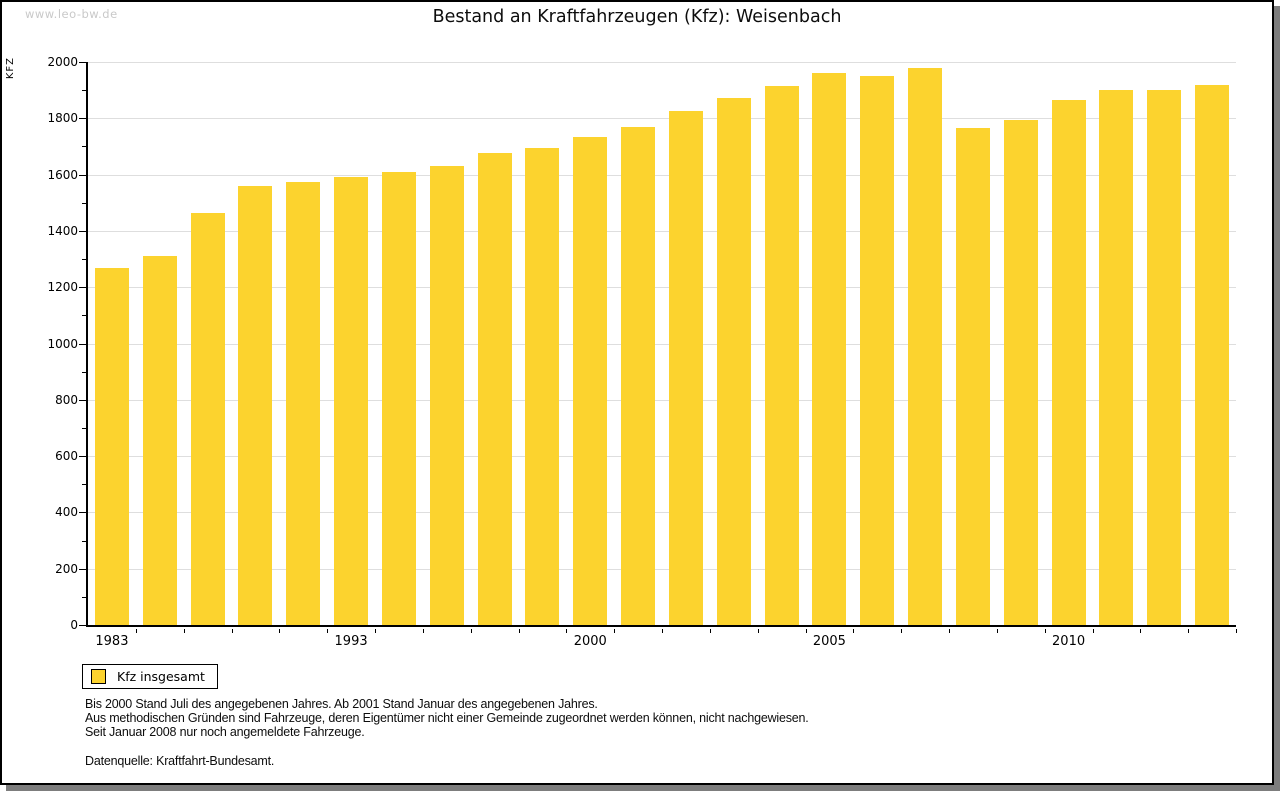 This screenshot has width=1280, height=791. What do you see at coordinates (62, 62) in the screenshot?
I see `y-tick-label: 2000` at bounding box center [62, 62].